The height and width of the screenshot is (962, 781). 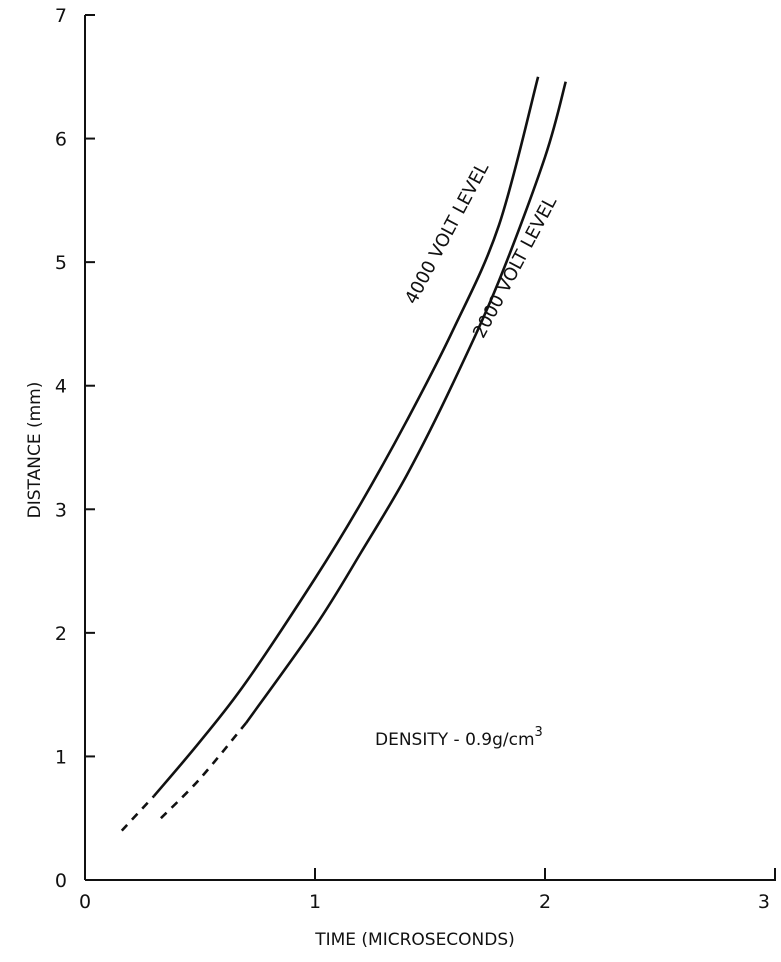 I want to click on series-2000-dashed-segment, so click(x=203, y=771).